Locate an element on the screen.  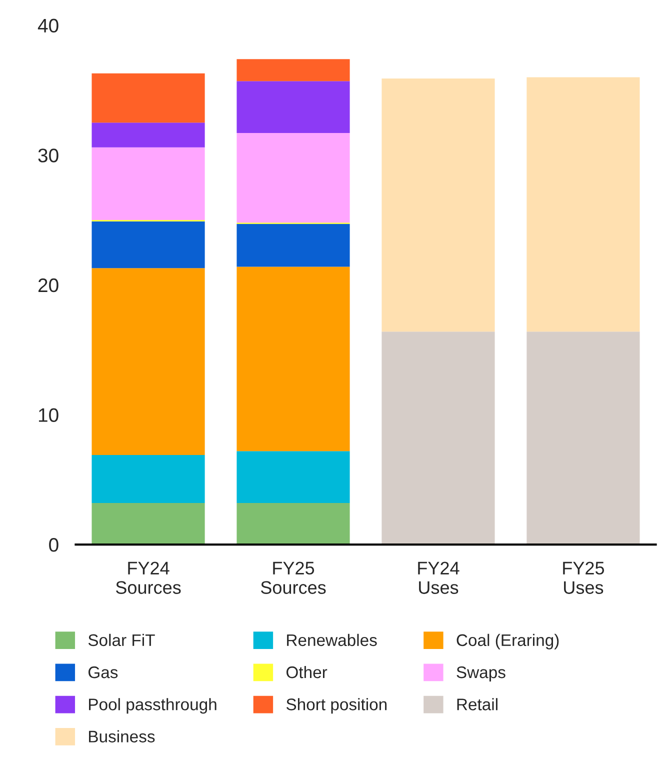
y-tick-label: 0 is located at coordinates (53, 545).